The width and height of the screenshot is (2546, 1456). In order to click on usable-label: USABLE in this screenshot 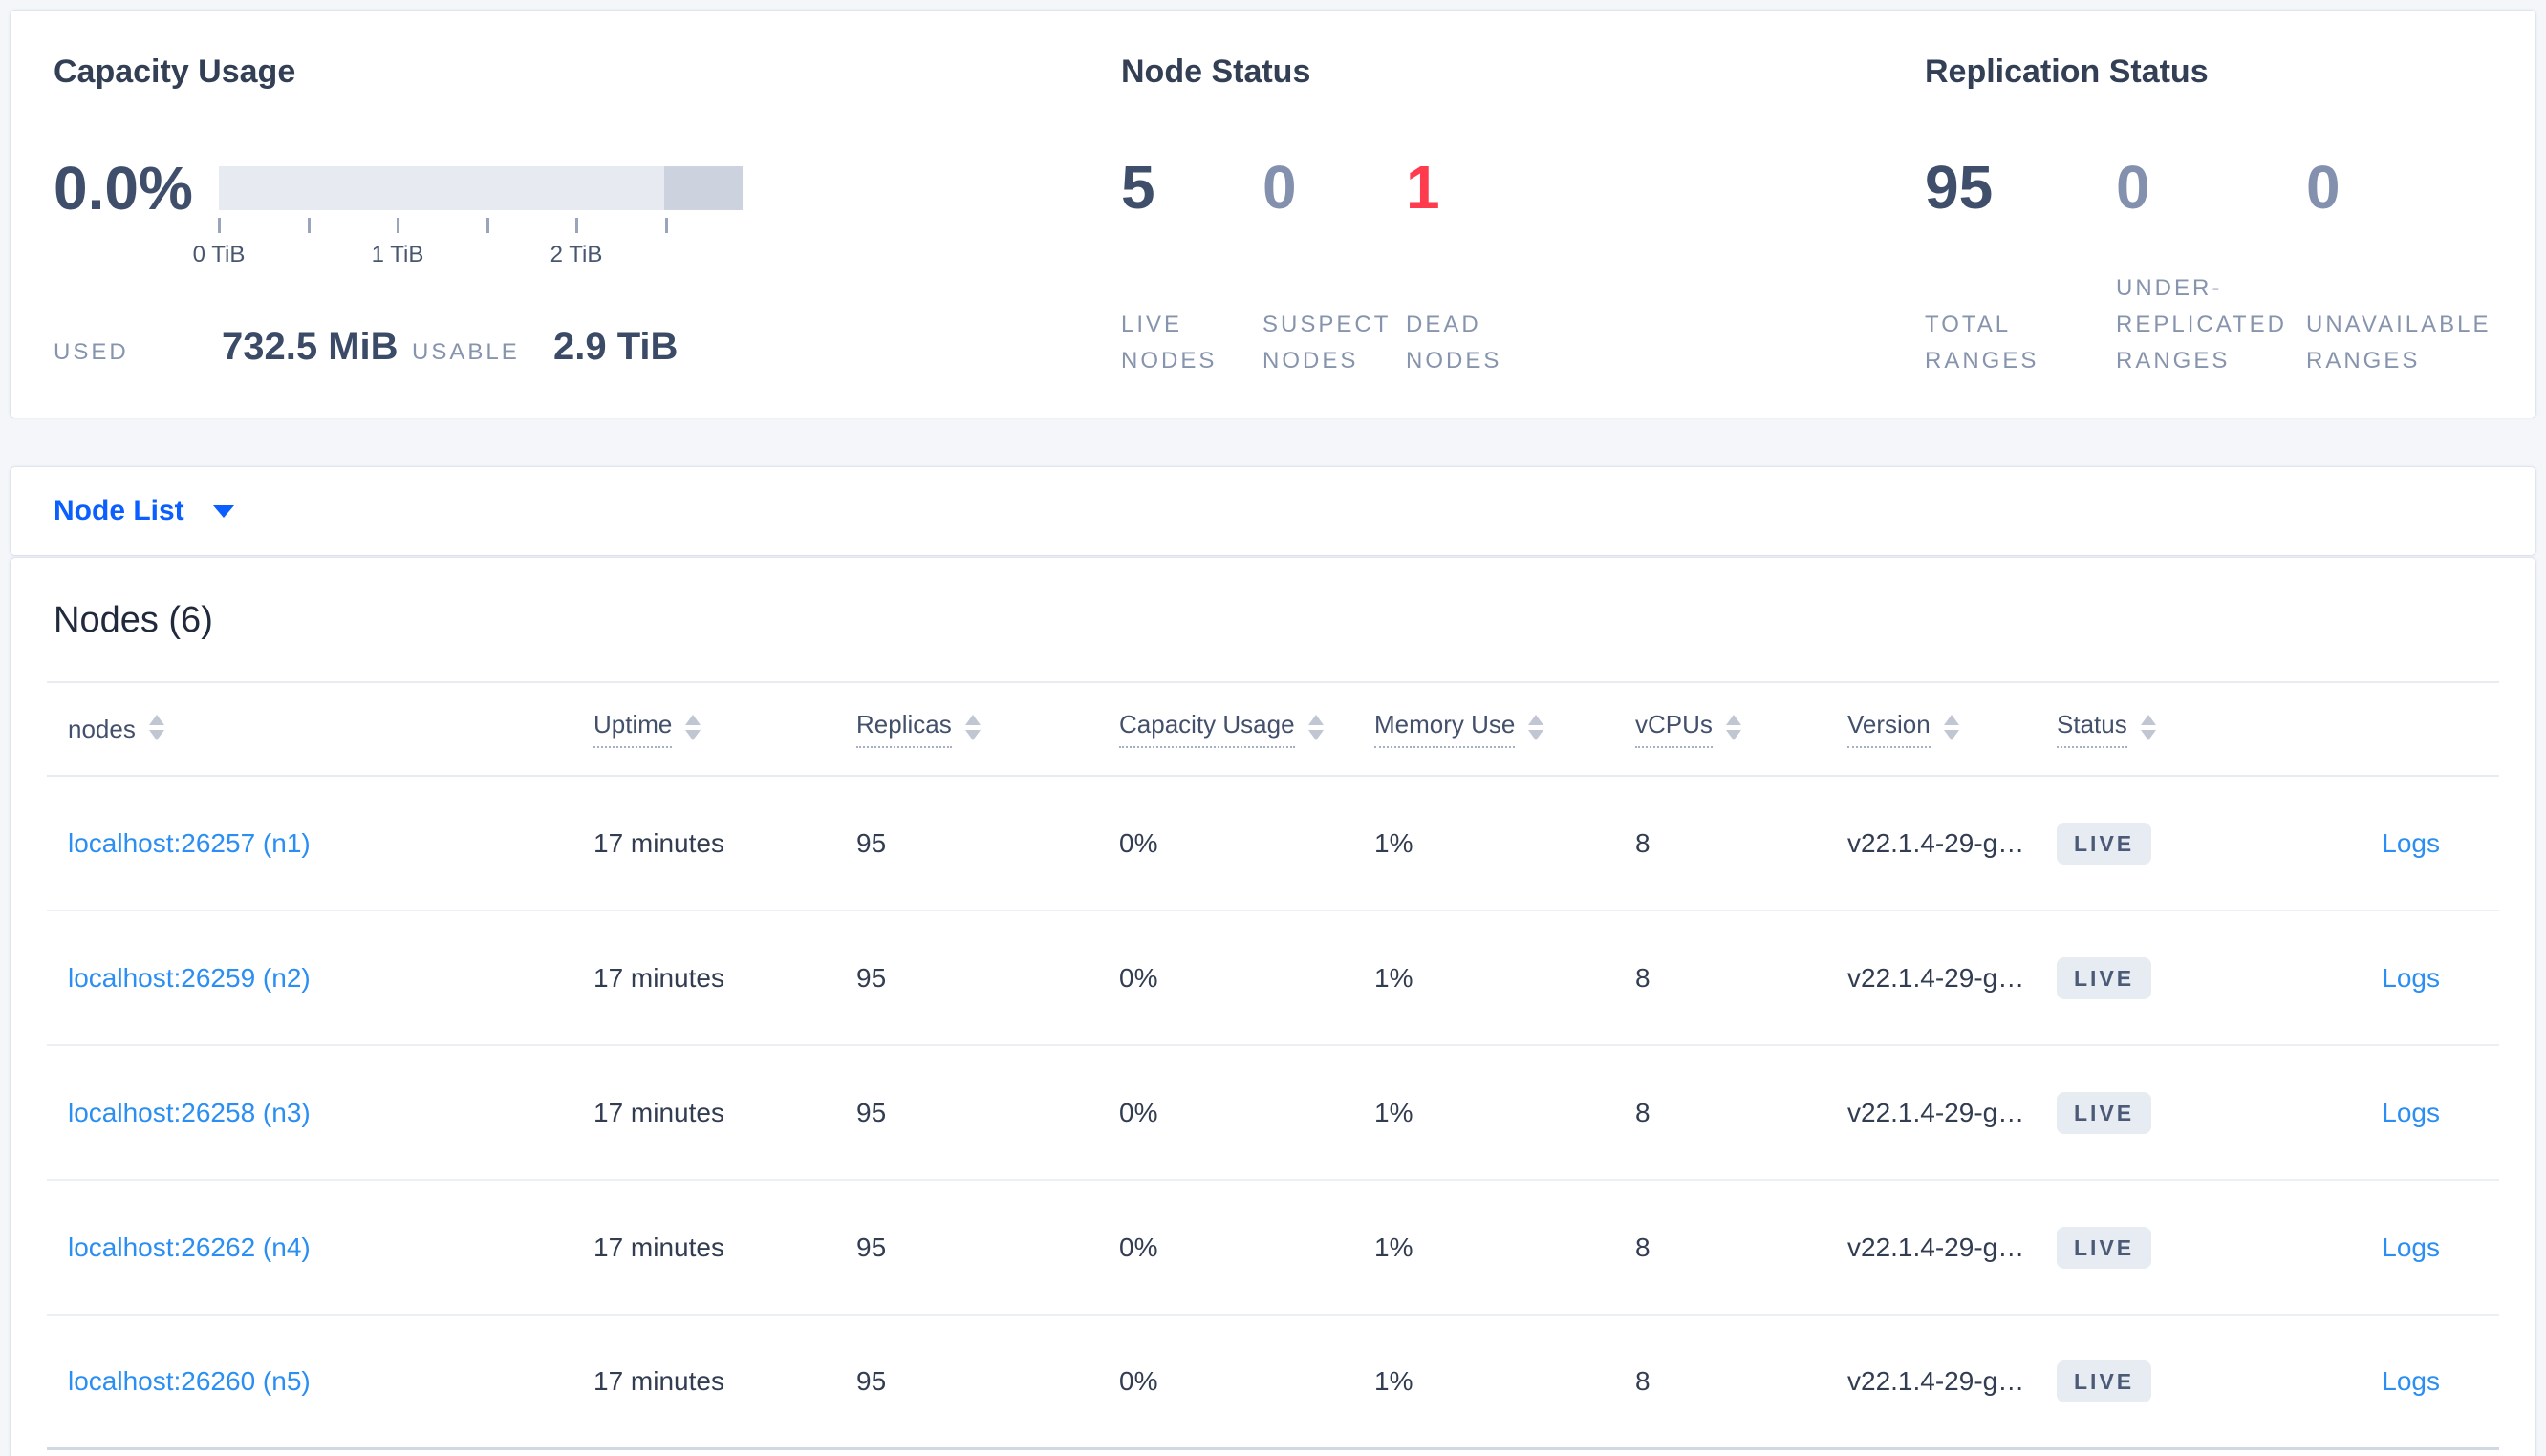, I will do `click(466, 352)`.